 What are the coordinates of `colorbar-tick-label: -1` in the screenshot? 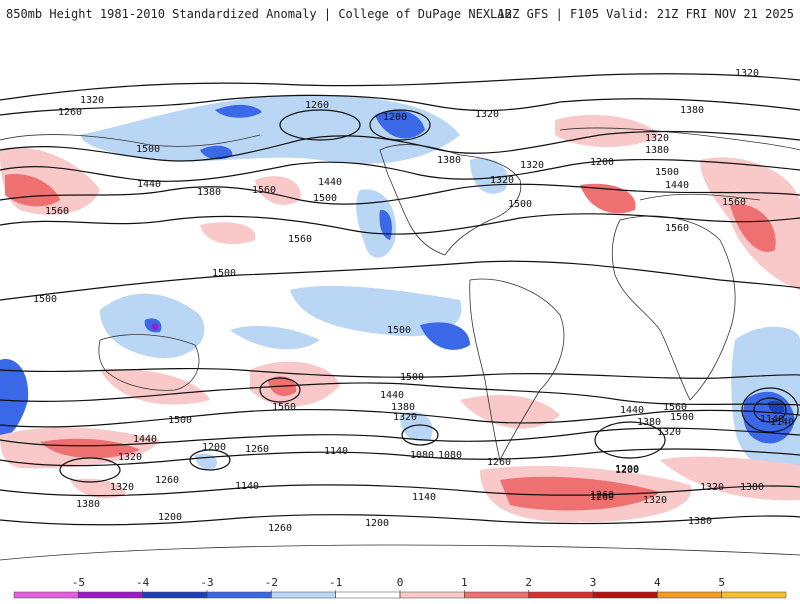 It's located at (335, 582).